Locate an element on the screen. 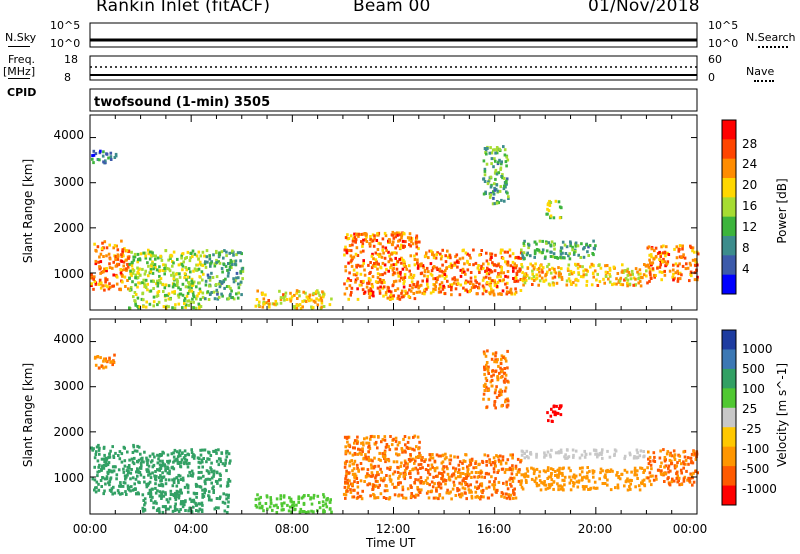  velocity-cb-tick-500: 500 is located at coordinates (753, 369).